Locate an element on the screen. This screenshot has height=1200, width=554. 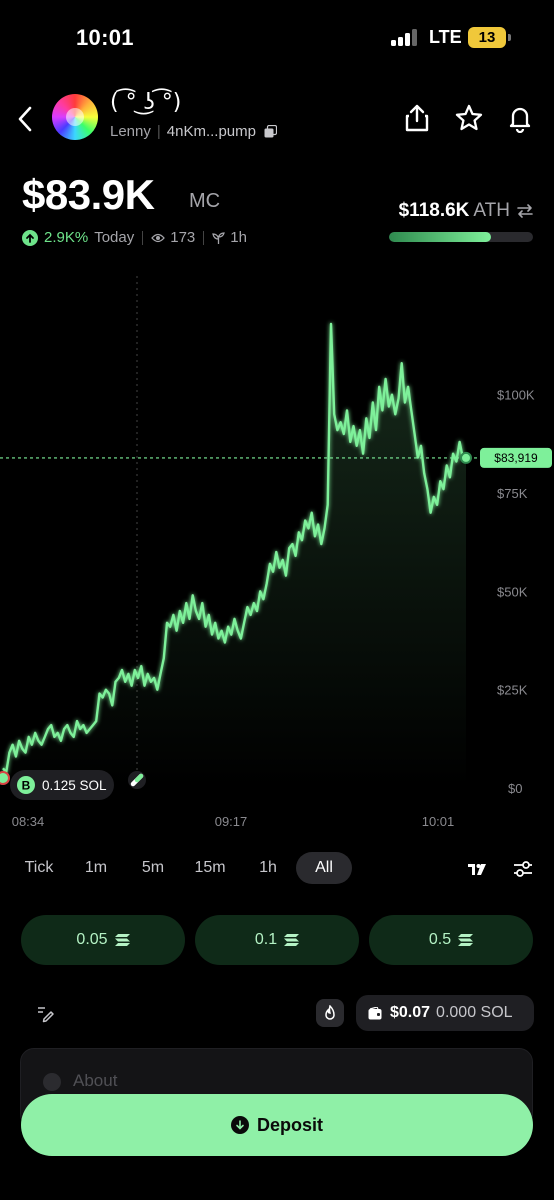
token-age: 1h is located at coordinates (238, 237).